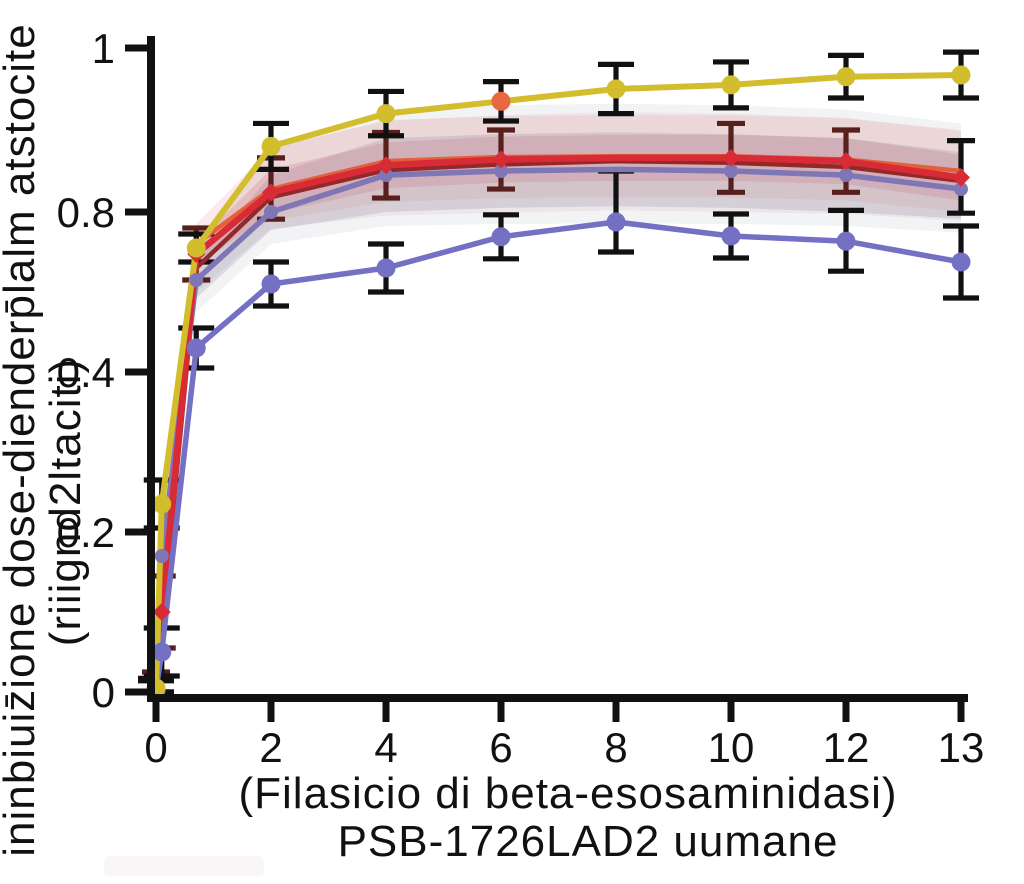 The image size is (1024, 884). Describe the element at coordinates (615, 747) in the screenshot. I see `x-tick-label: 8` at that location.